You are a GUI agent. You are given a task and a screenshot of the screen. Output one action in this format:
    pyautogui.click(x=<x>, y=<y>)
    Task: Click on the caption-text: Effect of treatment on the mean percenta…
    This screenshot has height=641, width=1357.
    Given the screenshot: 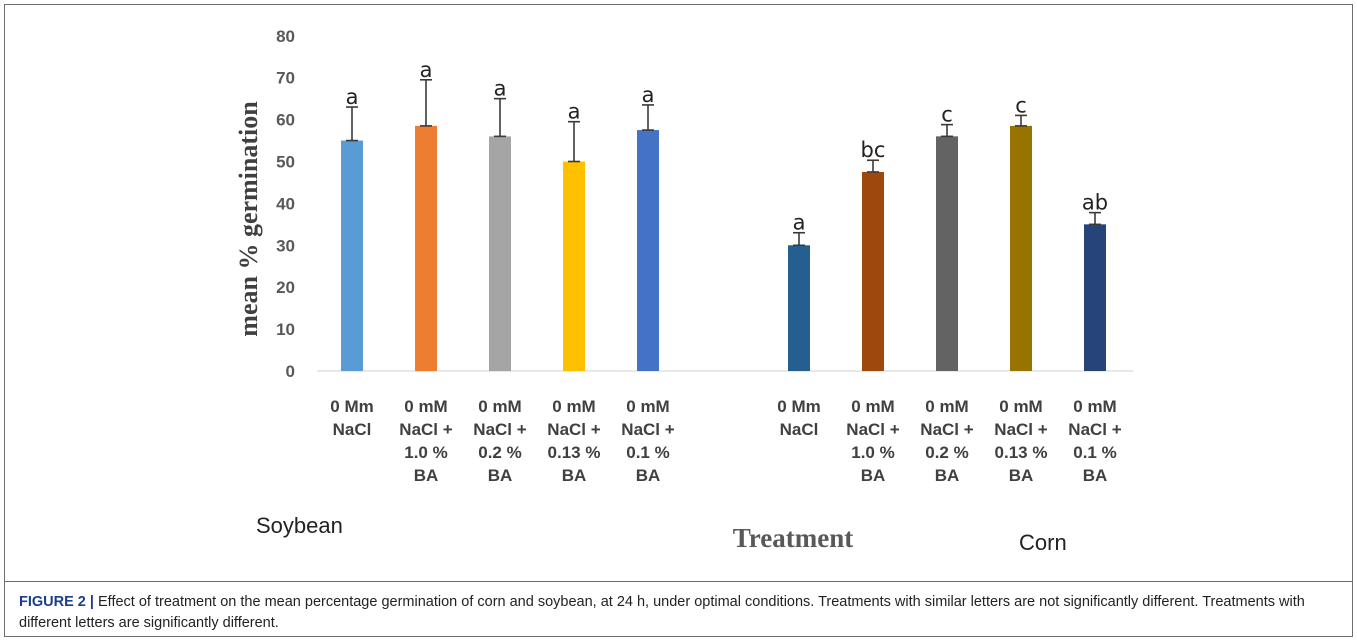 What is the action you would take?
    pyautogui.click(x=662, y=612)
    